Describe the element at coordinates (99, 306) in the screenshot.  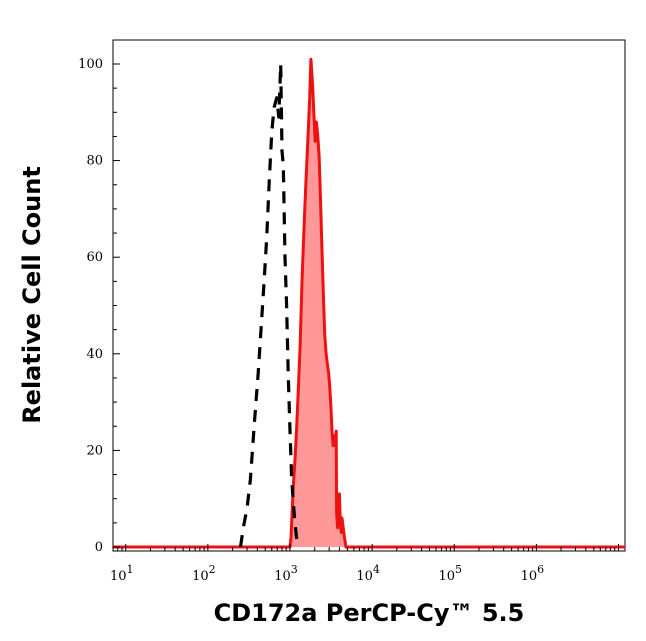
I see `y-axis-ticks: 0 20 40 60 80 100` at that location.